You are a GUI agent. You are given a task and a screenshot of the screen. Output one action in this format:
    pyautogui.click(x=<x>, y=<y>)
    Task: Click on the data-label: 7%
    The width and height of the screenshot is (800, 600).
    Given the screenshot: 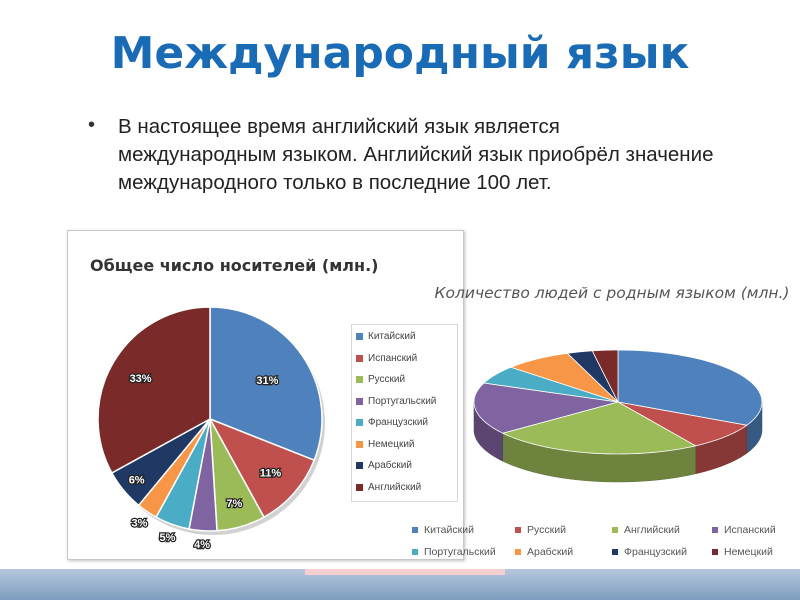 What is the action you would take?
    pyautogui.click(x=234, y=504)
    